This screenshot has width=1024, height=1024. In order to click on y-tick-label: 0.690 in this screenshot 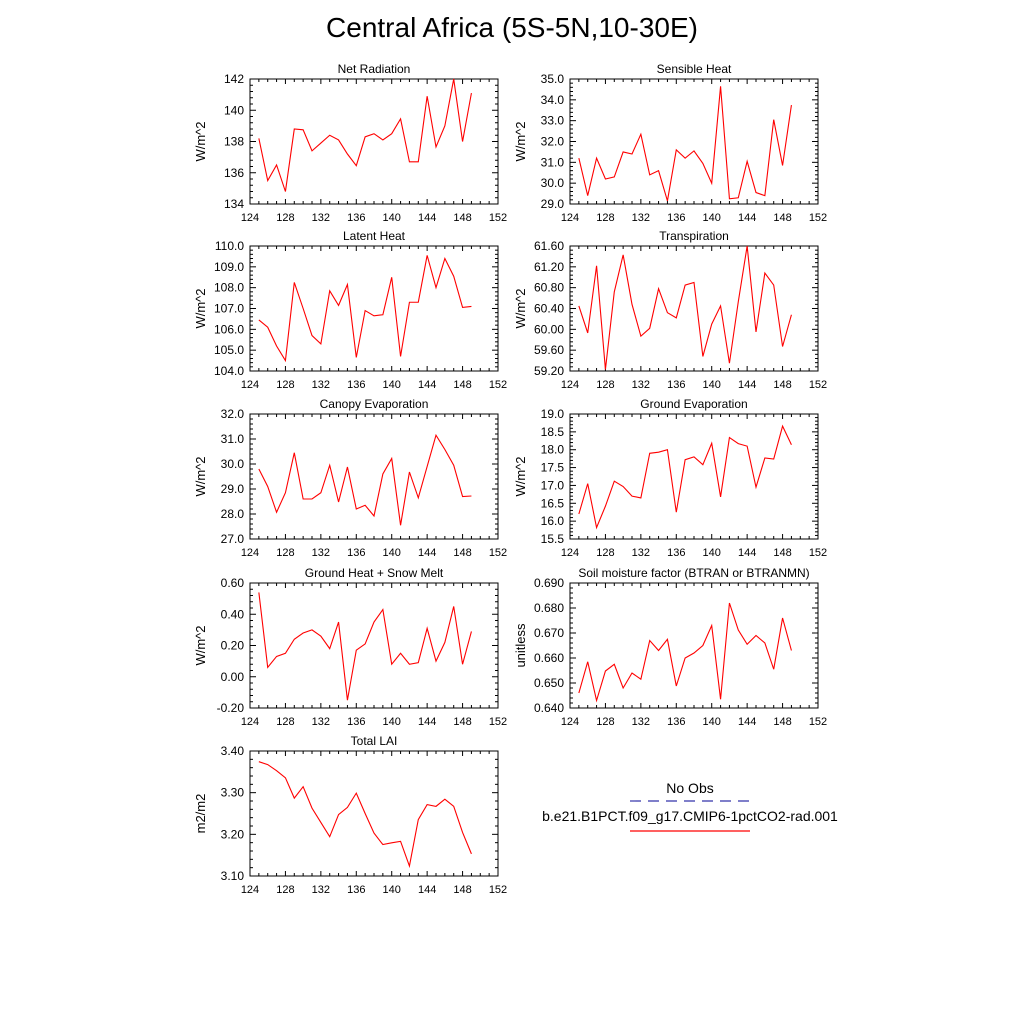, I will do `click(549, 583)`.